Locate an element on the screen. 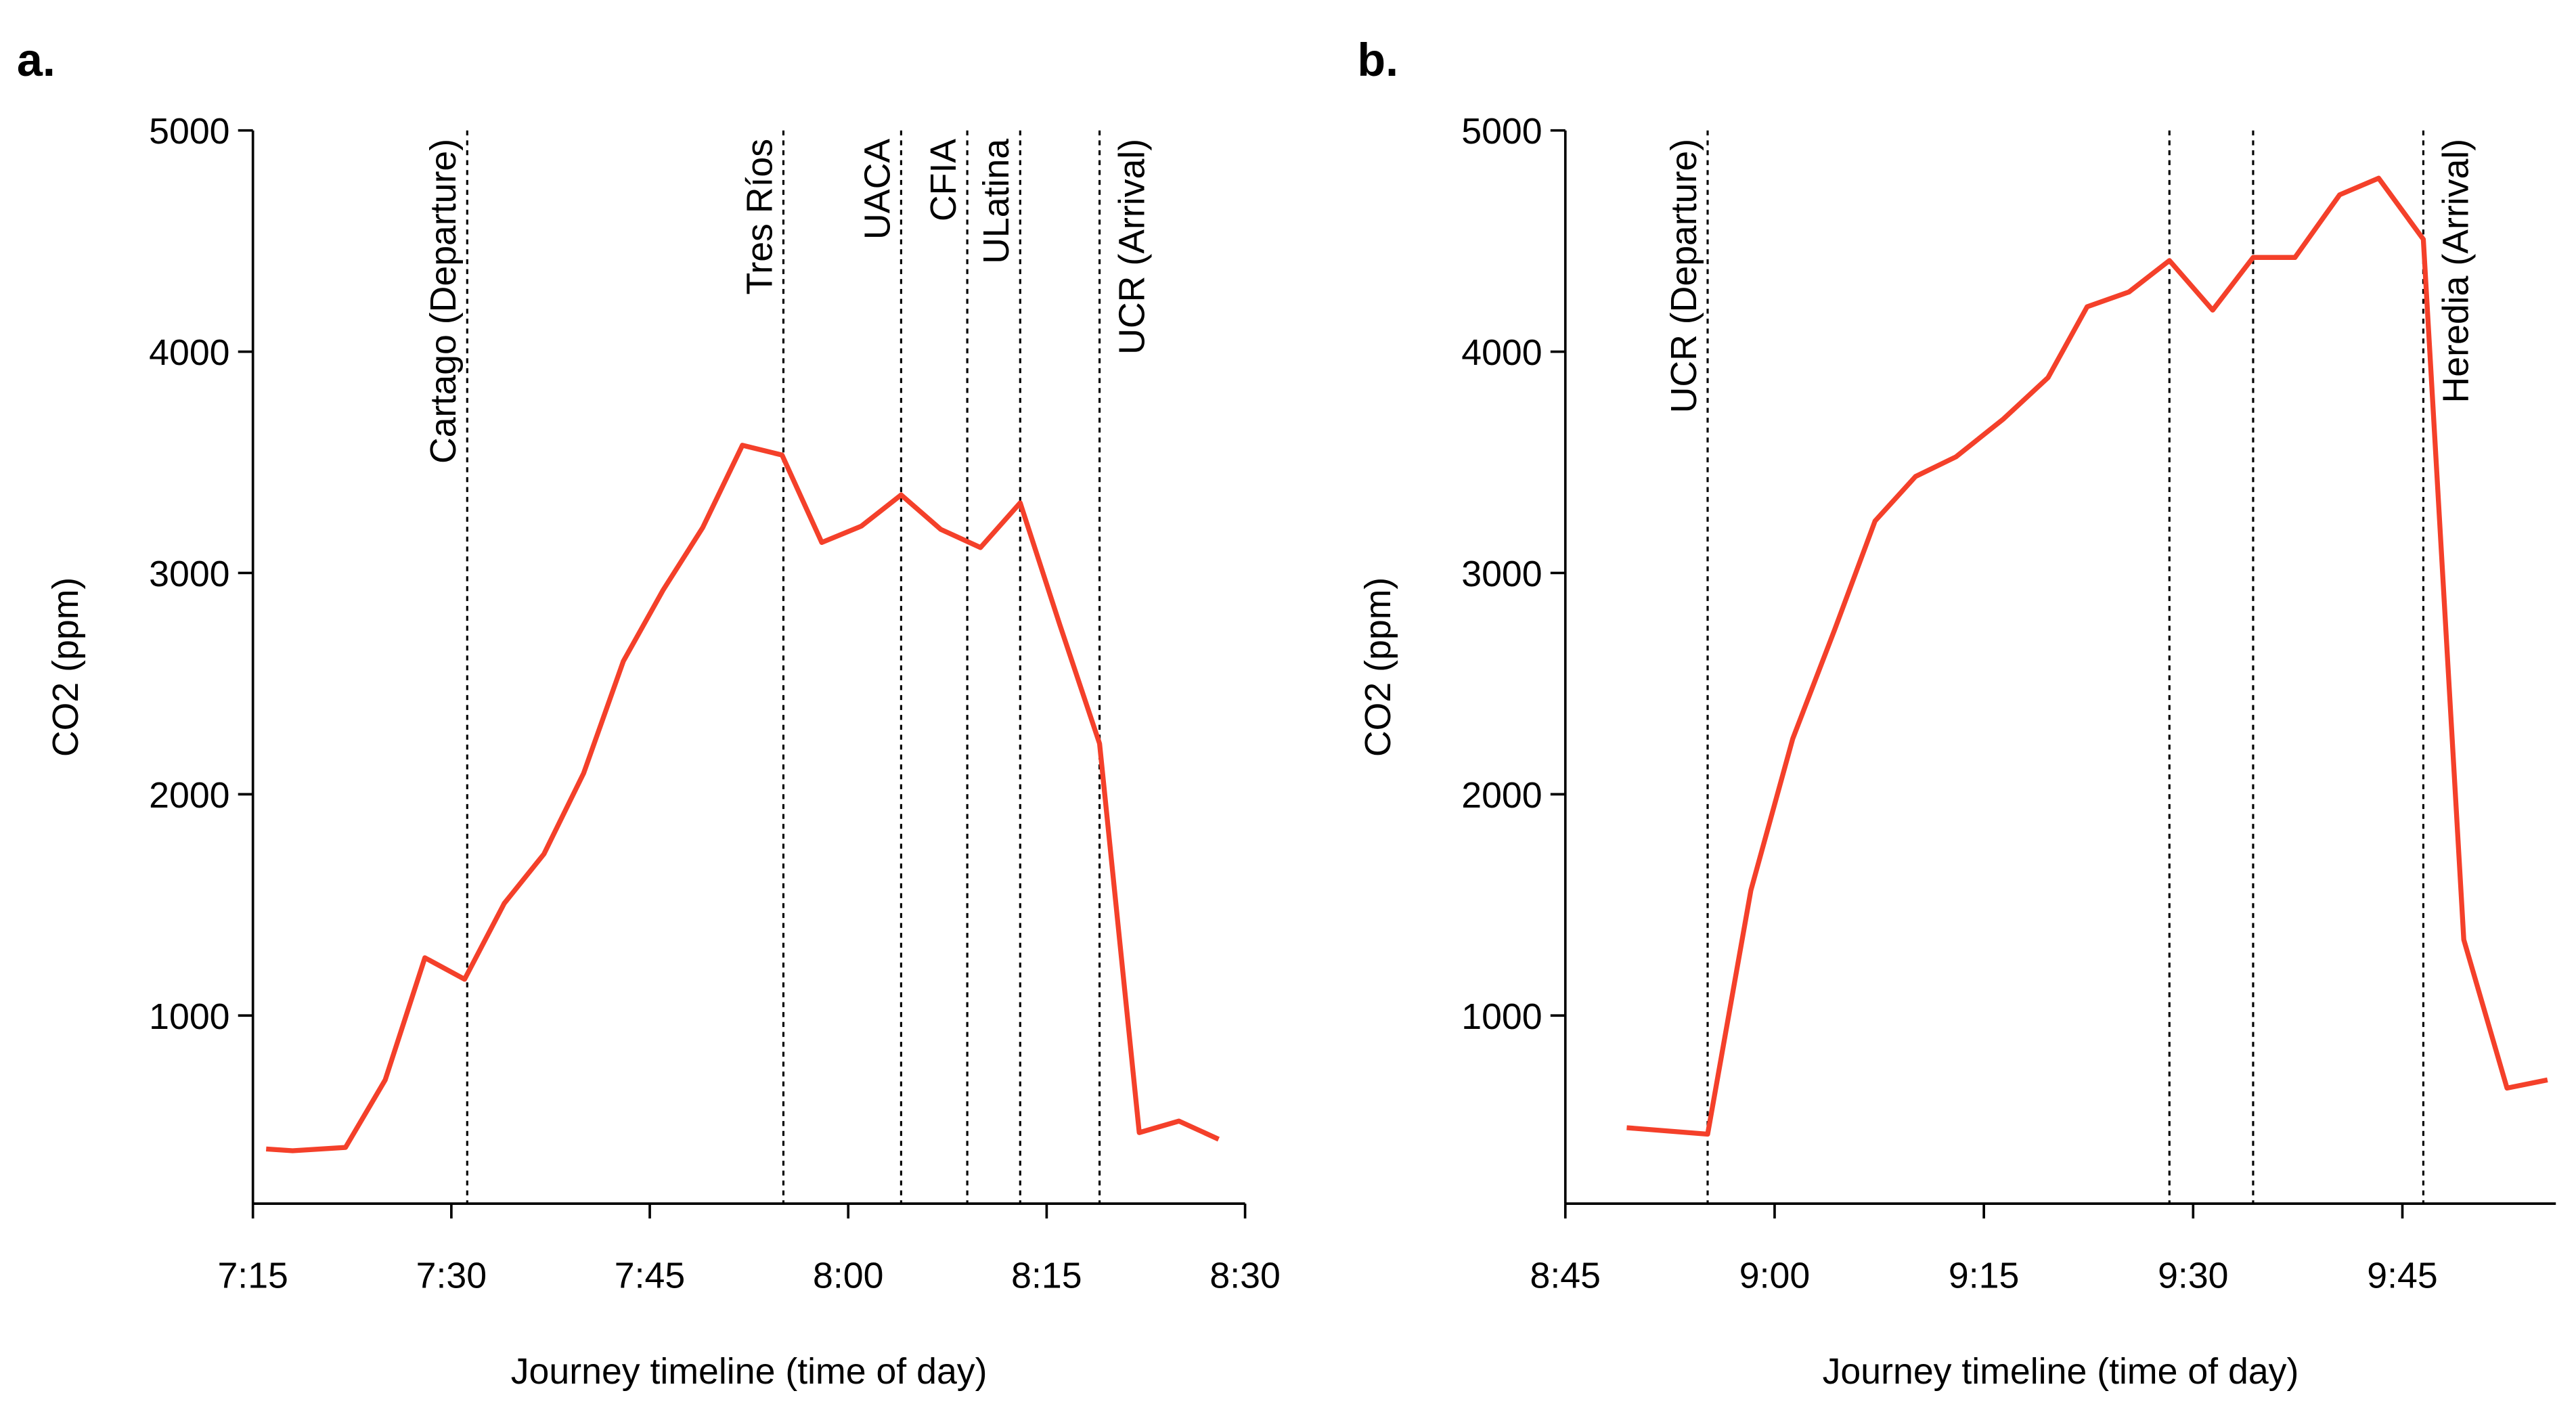  x-tick-label: 8:15 is located at coordinates (1046, 1276).